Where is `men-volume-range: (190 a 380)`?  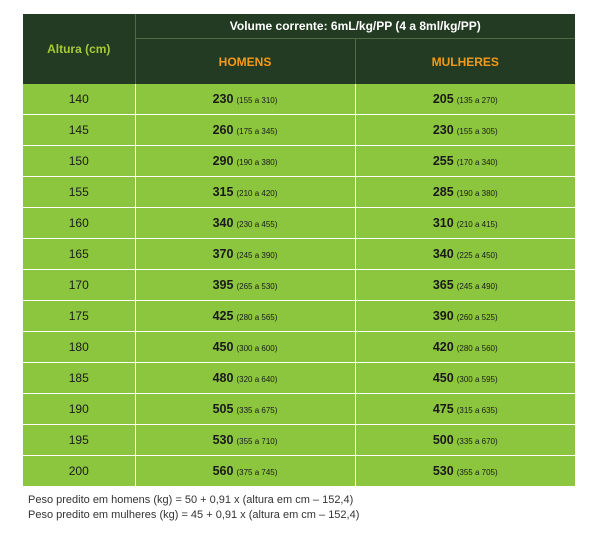
men-volume-range: (190 a 380) is located at coordinates (257, 162).